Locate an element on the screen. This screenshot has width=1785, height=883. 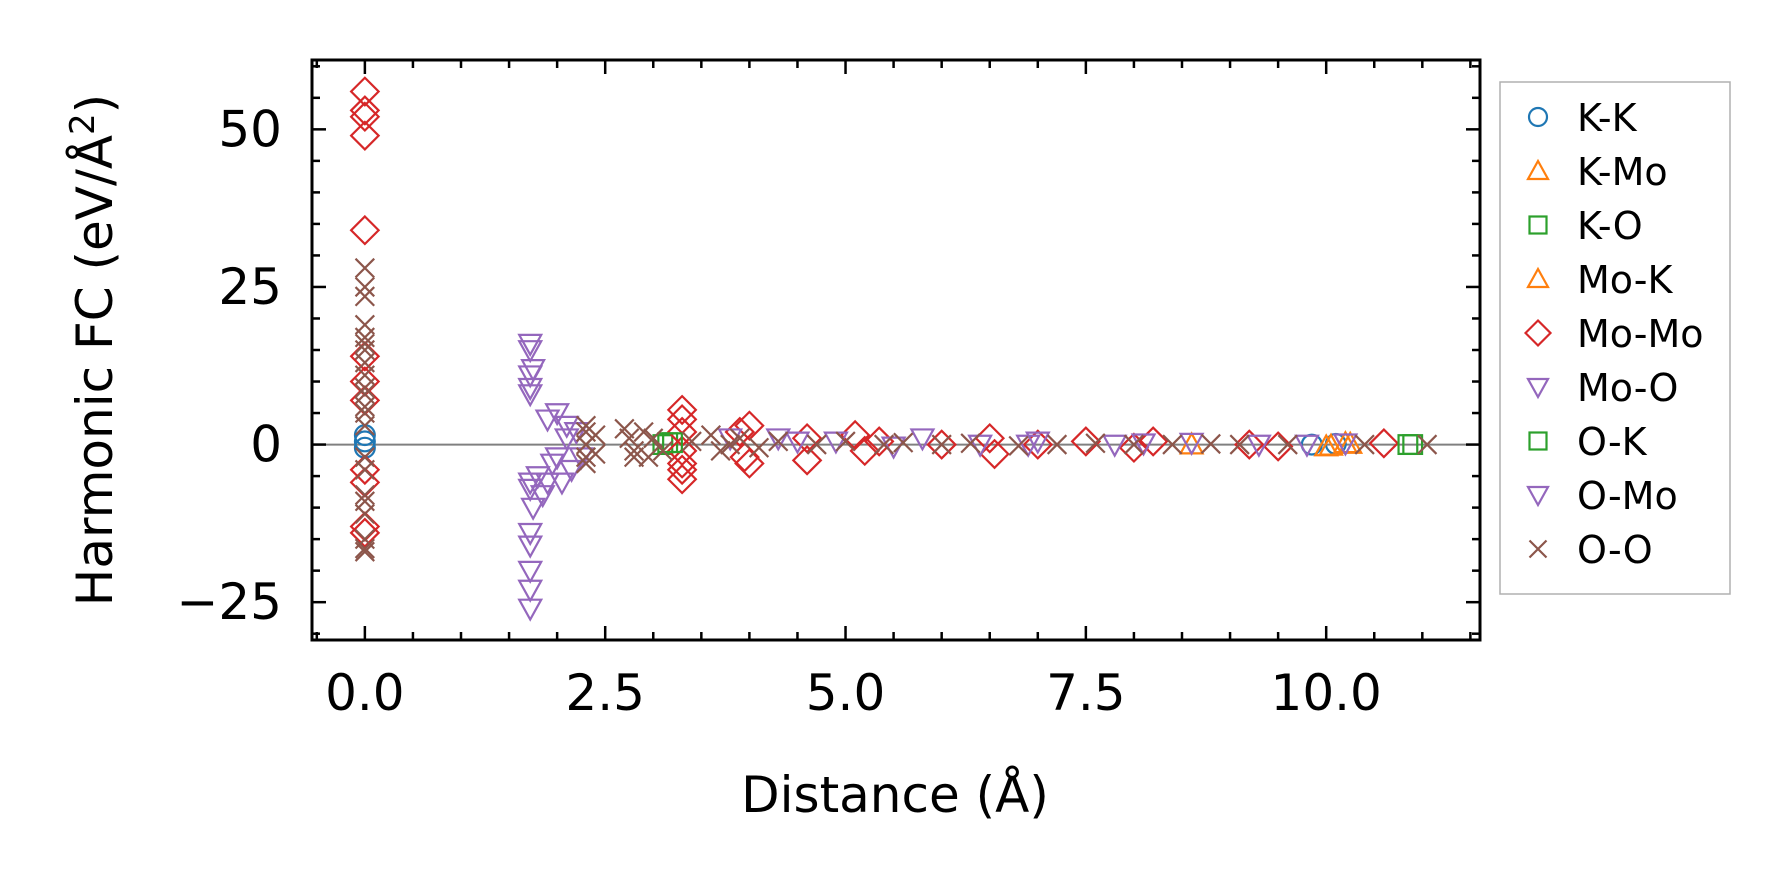
x-tick-label: 10.0 is located at coordinates (1326, 693).